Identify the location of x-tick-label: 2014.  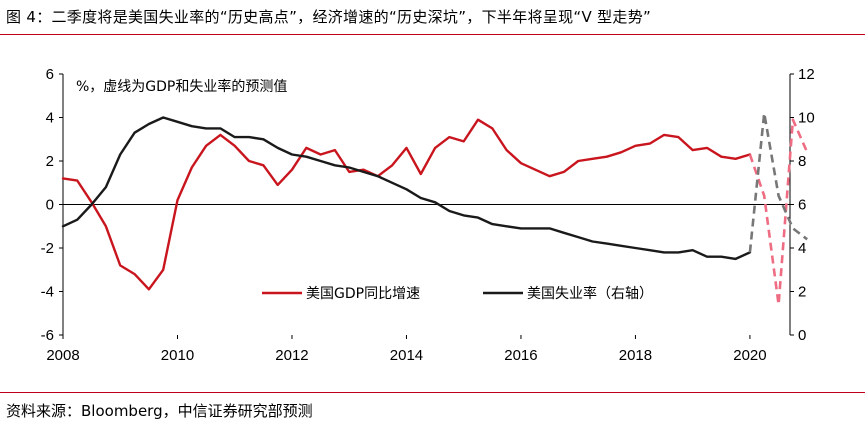
(406, 355).